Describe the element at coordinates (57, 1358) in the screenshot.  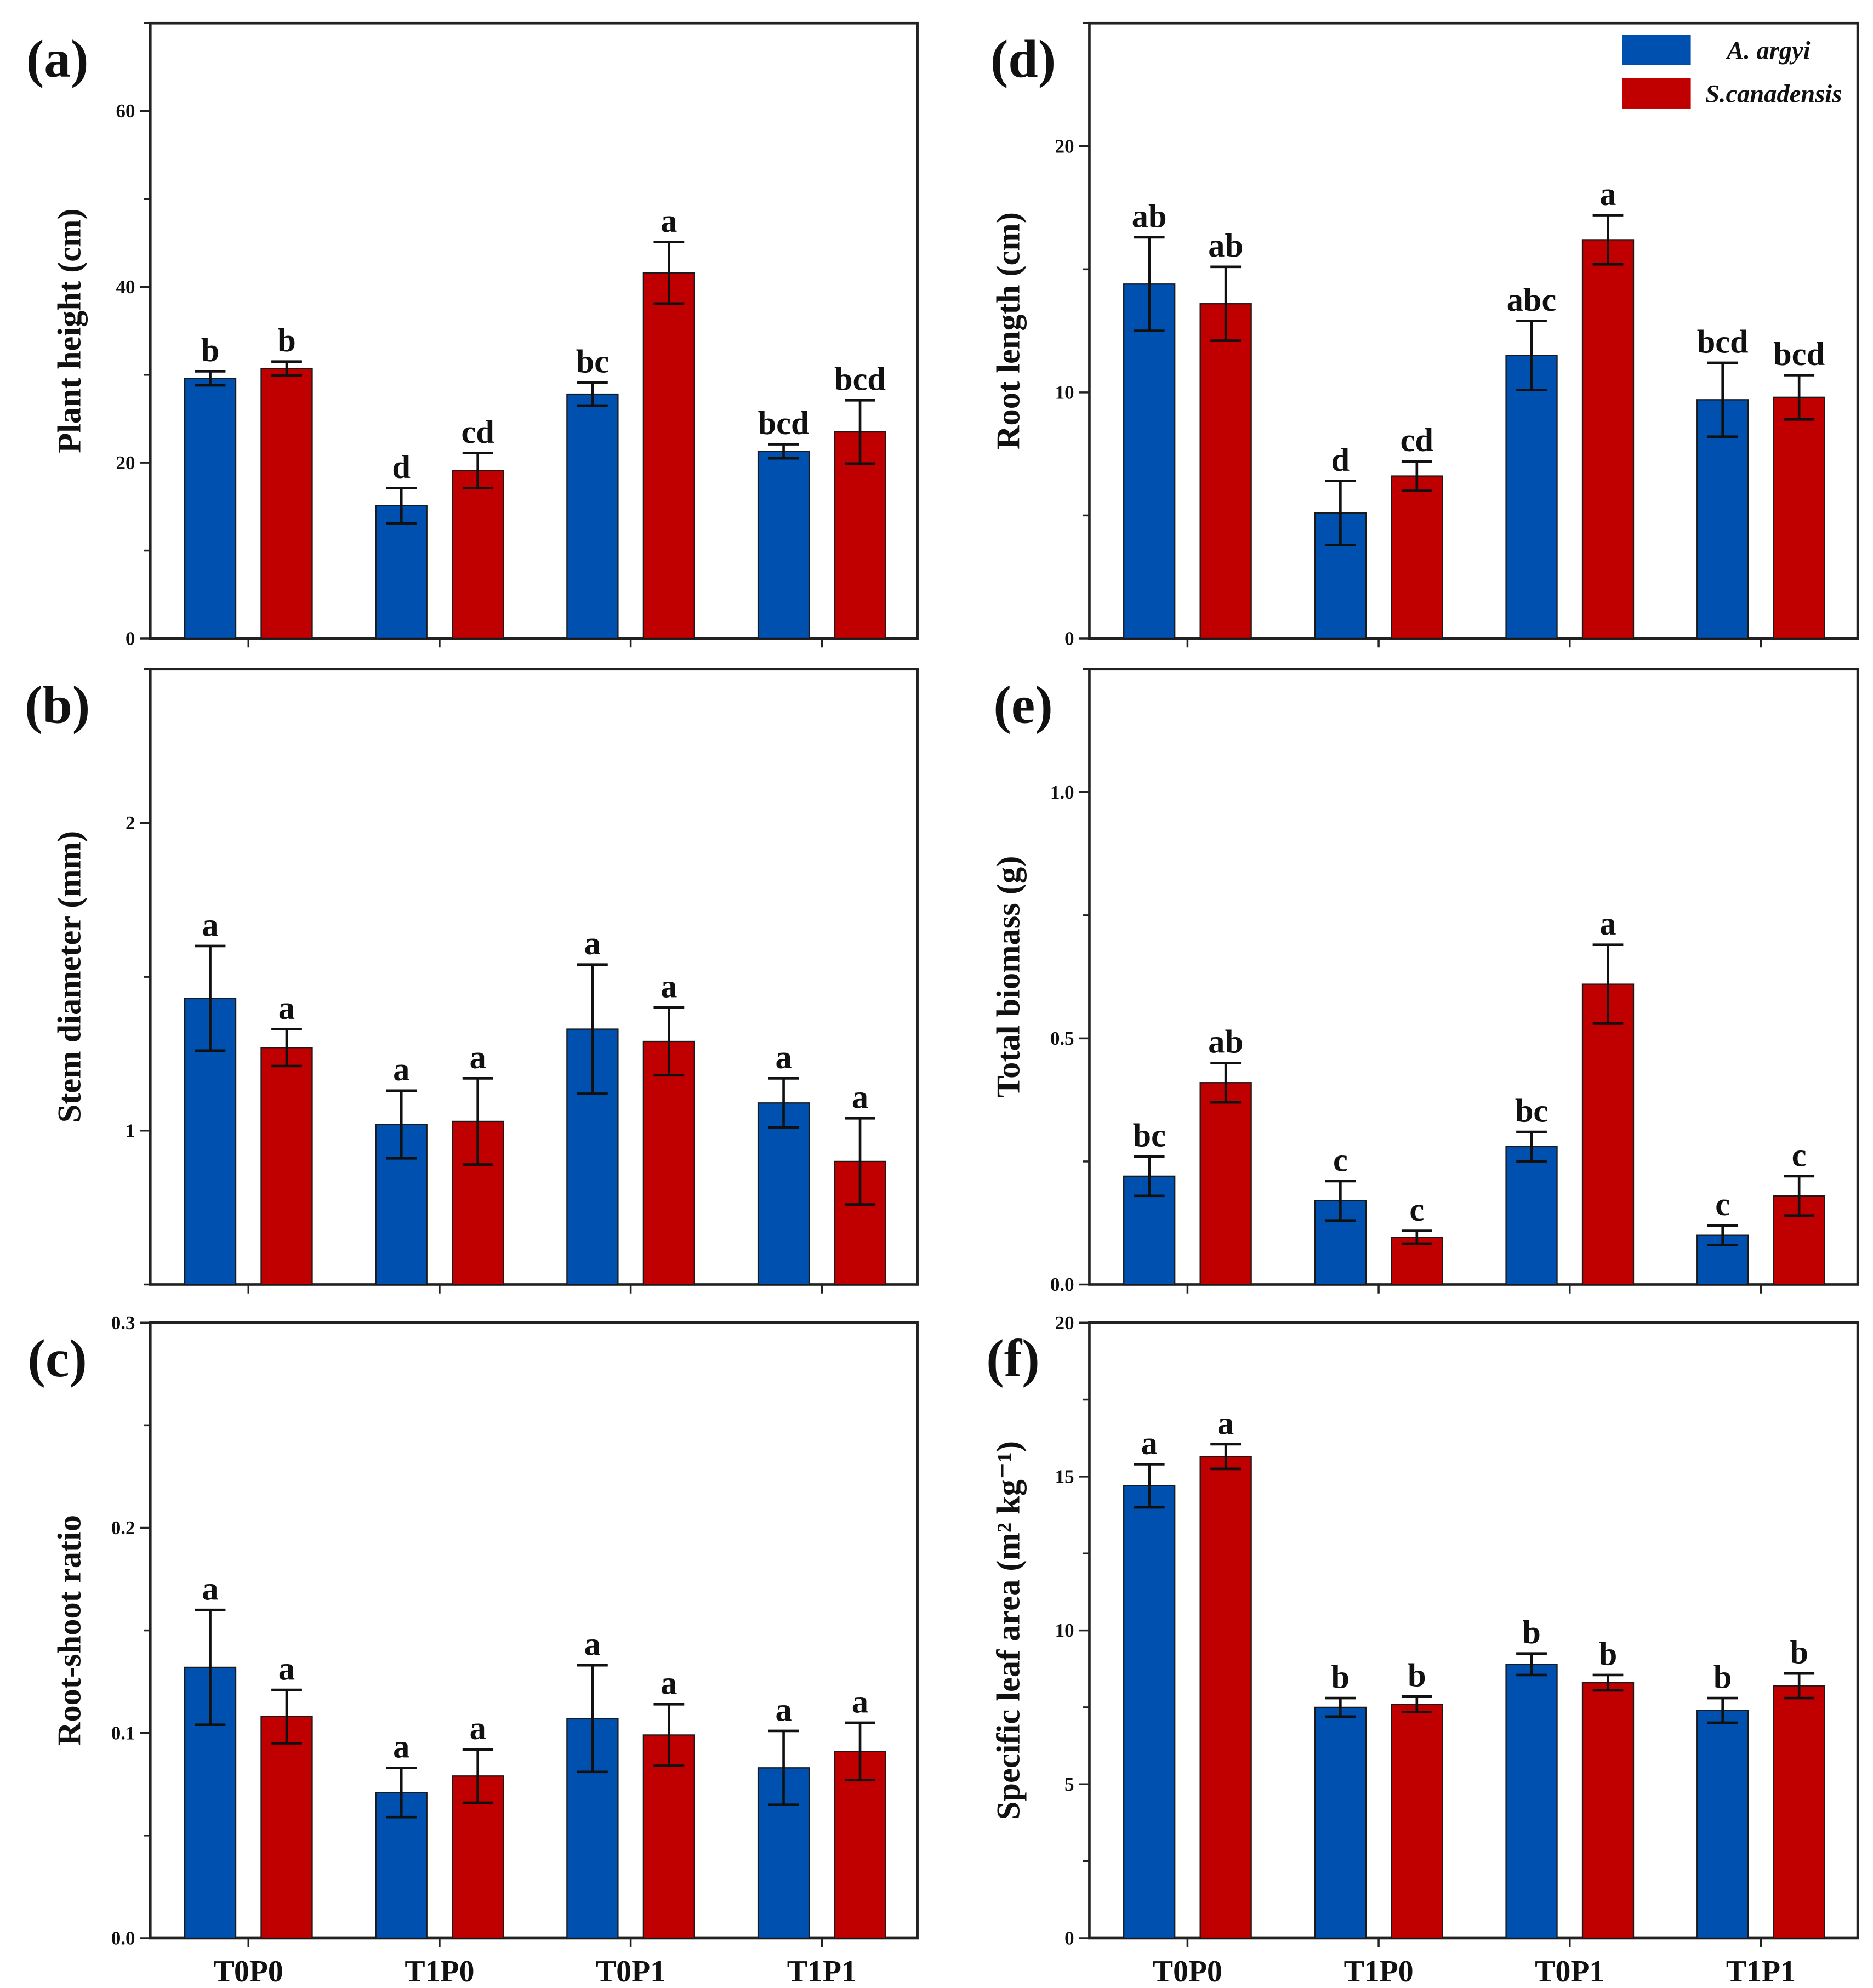
I see `panel-label: (c)` at that location.